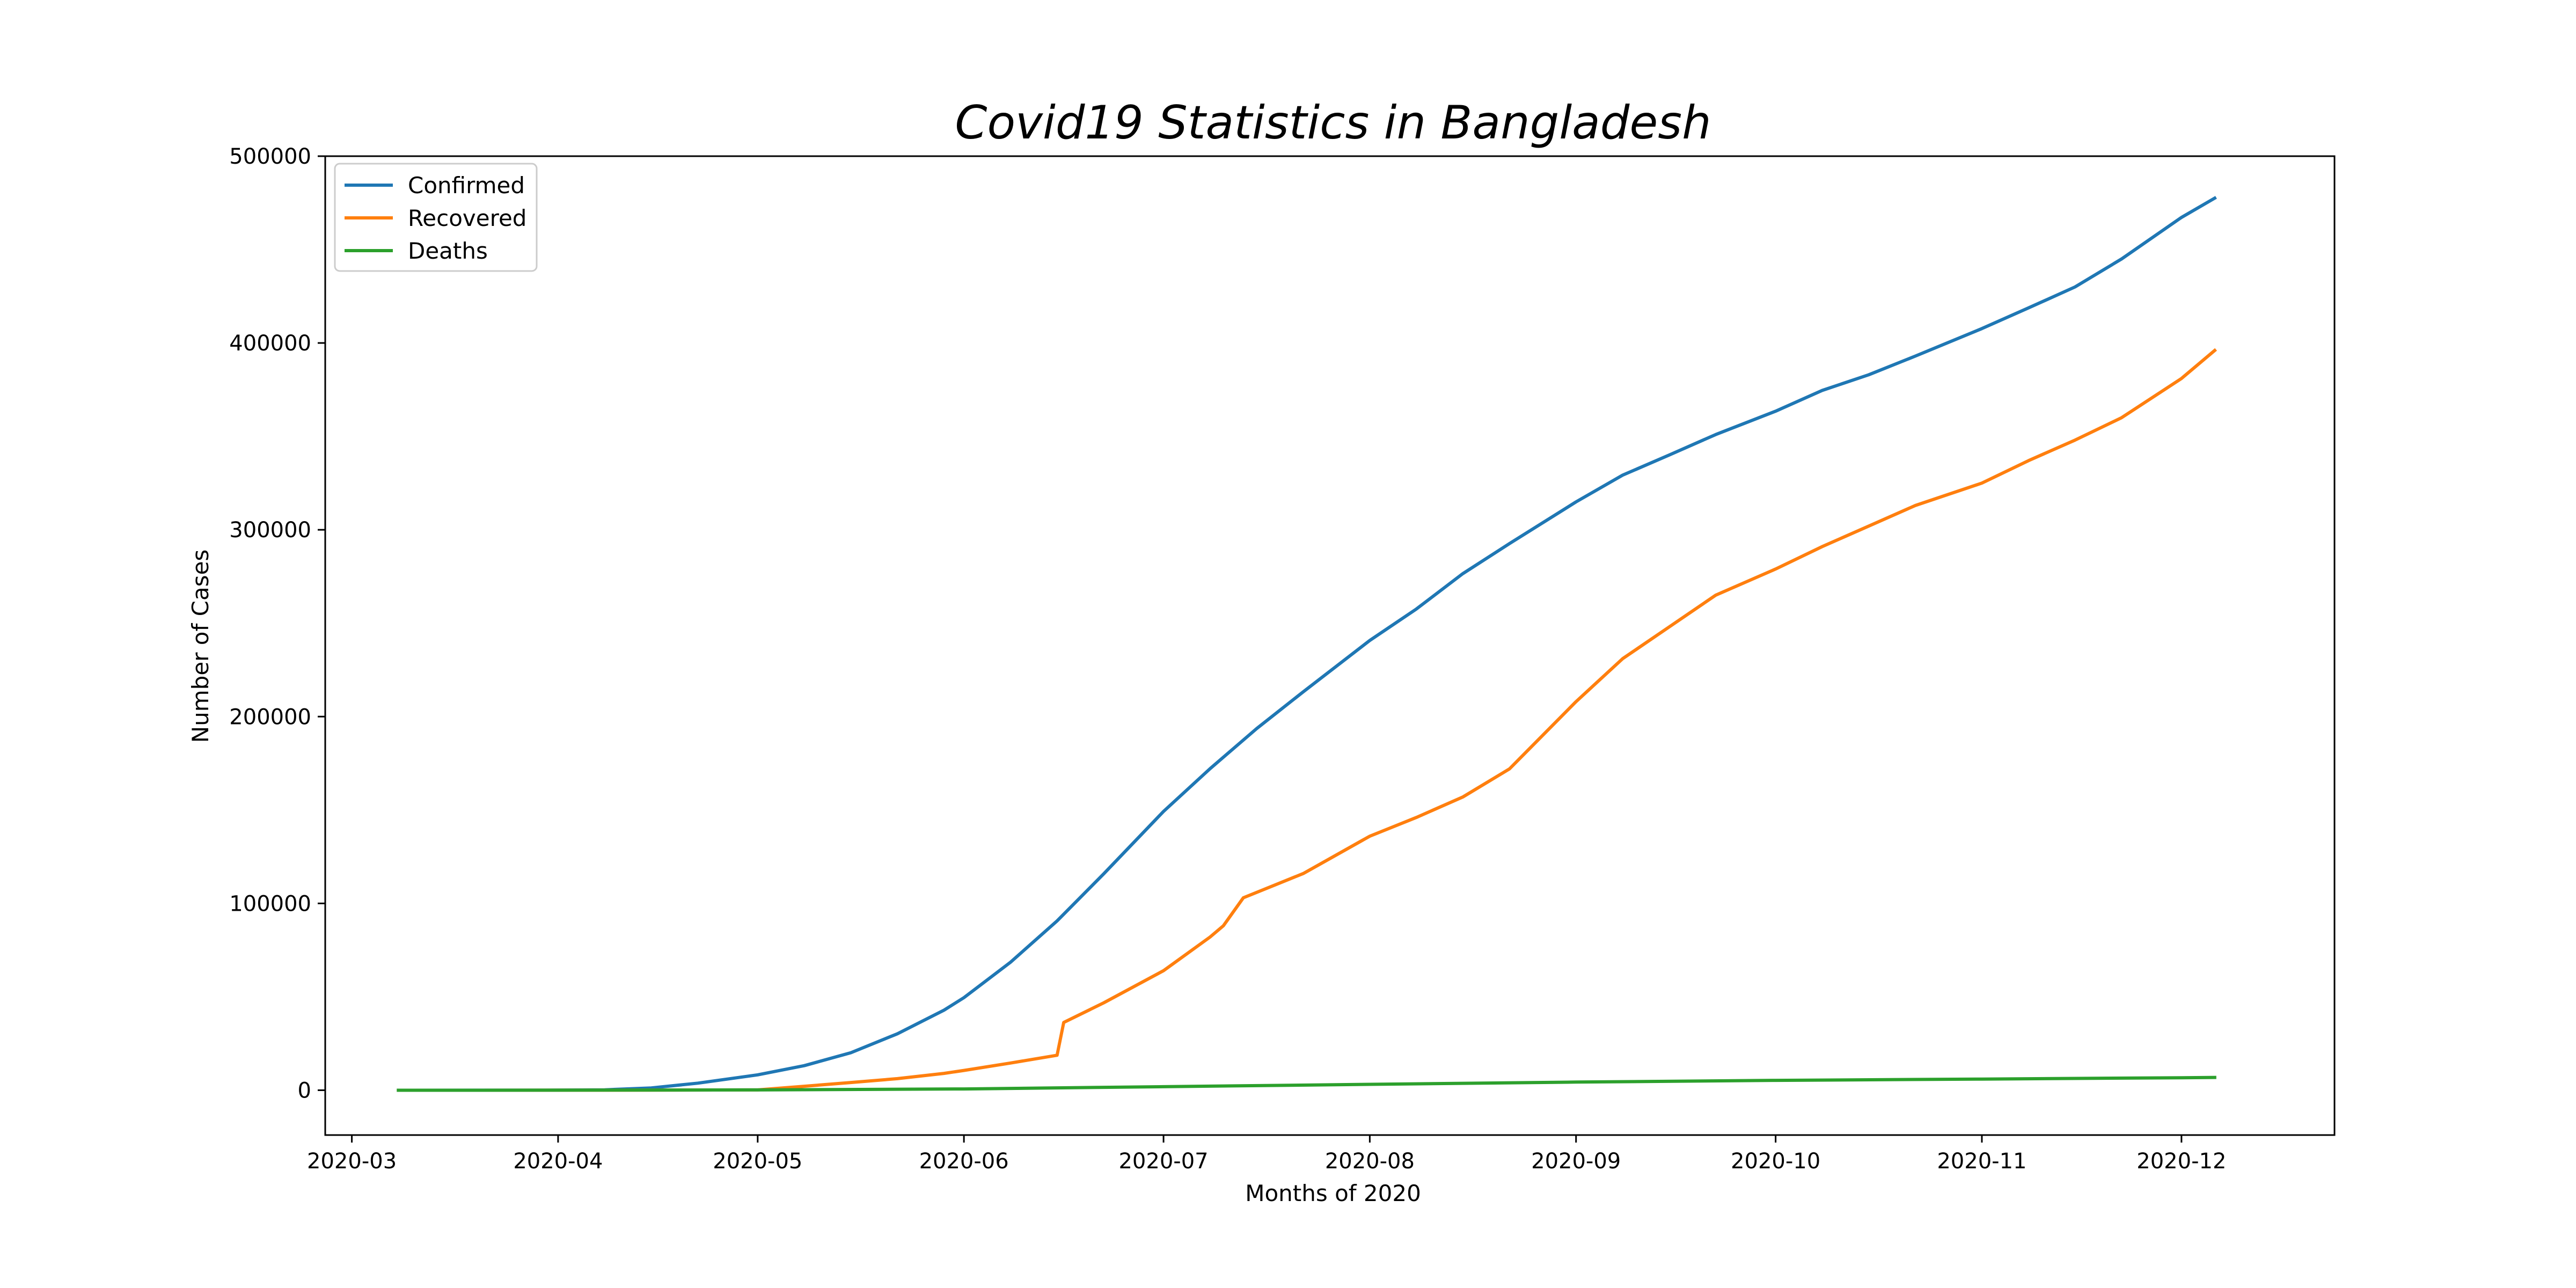 The image size is (2576, 1288). Describe the element at coordinates (1333, 123) in the screenshot. I see `chart-title: Covid19 Statistics in Bangladesh` at that location.